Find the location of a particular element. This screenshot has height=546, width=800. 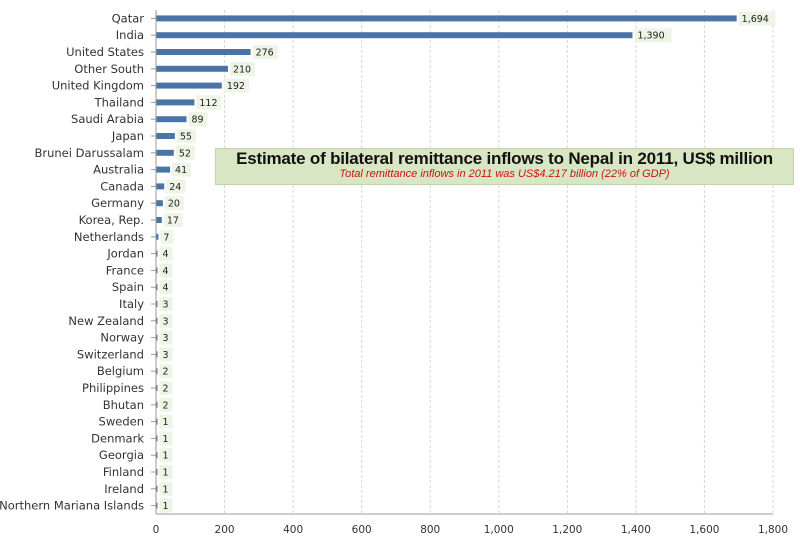

category-label: France is located at coordinates (125, 270).